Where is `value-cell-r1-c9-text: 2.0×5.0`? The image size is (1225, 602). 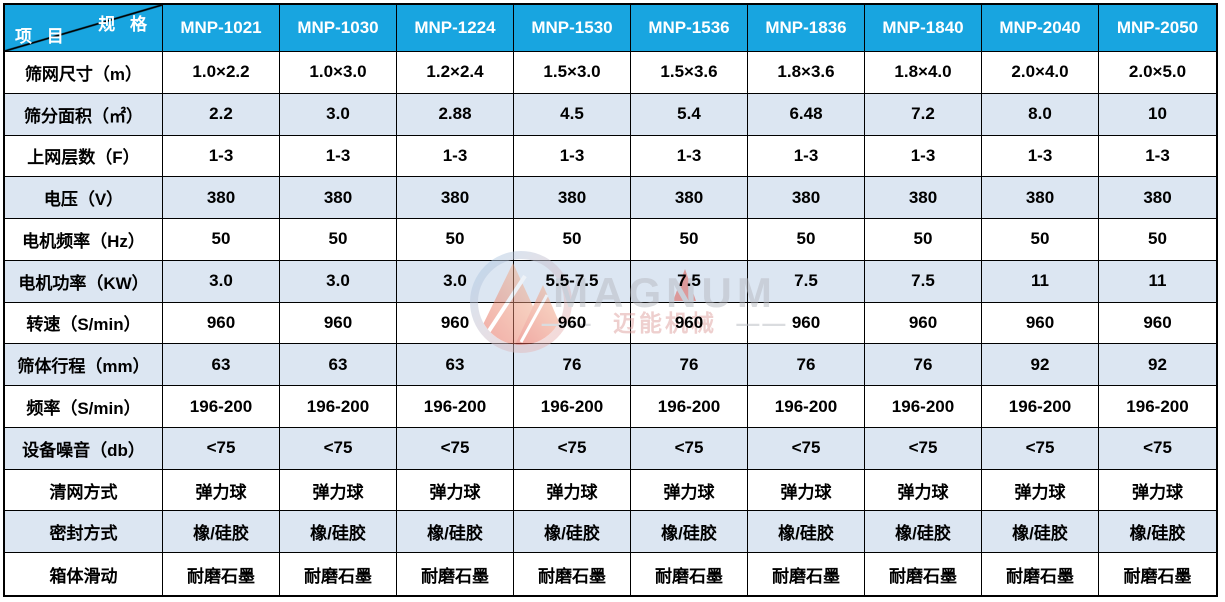
value-cell-r1-c9-text: 2.0×5.0 is located at coordinates (1157, 72).